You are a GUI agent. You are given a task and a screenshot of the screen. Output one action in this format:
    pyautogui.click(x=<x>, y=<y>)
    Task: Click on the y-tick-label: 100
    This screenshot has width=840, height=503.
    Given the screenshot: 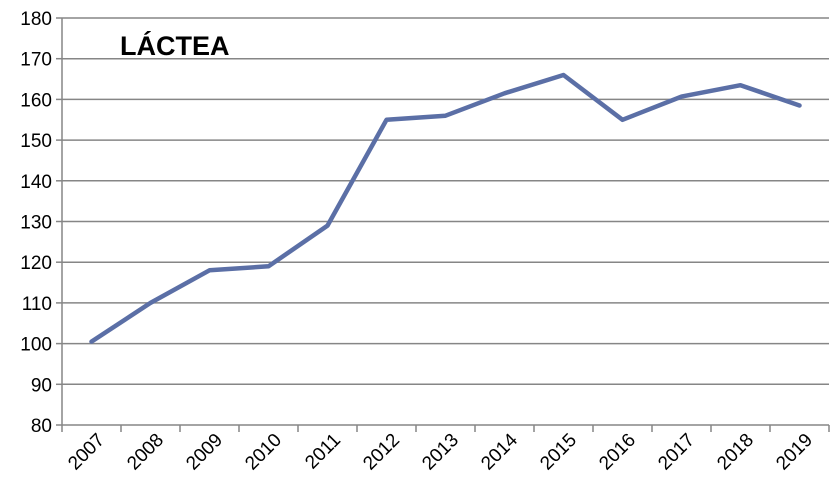 What is the action you would take?
    pyautogui.click(x=36, y=345)
    